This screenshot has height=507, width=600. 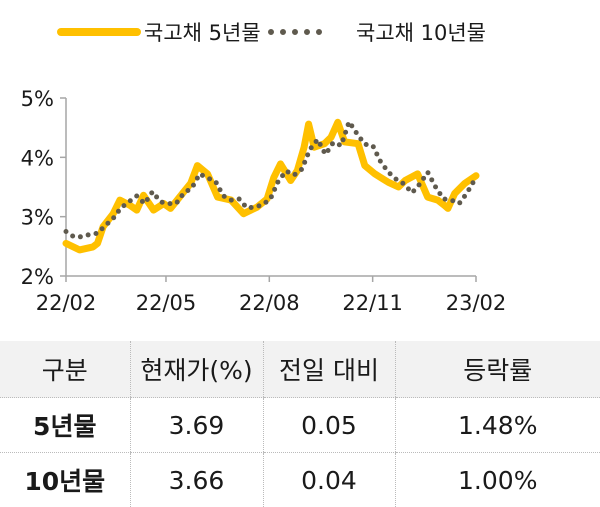 What do you see at coordinates (497, 369) in the screenshot?
I see `header-rate: 등락률` at bounding box center [497, 369].